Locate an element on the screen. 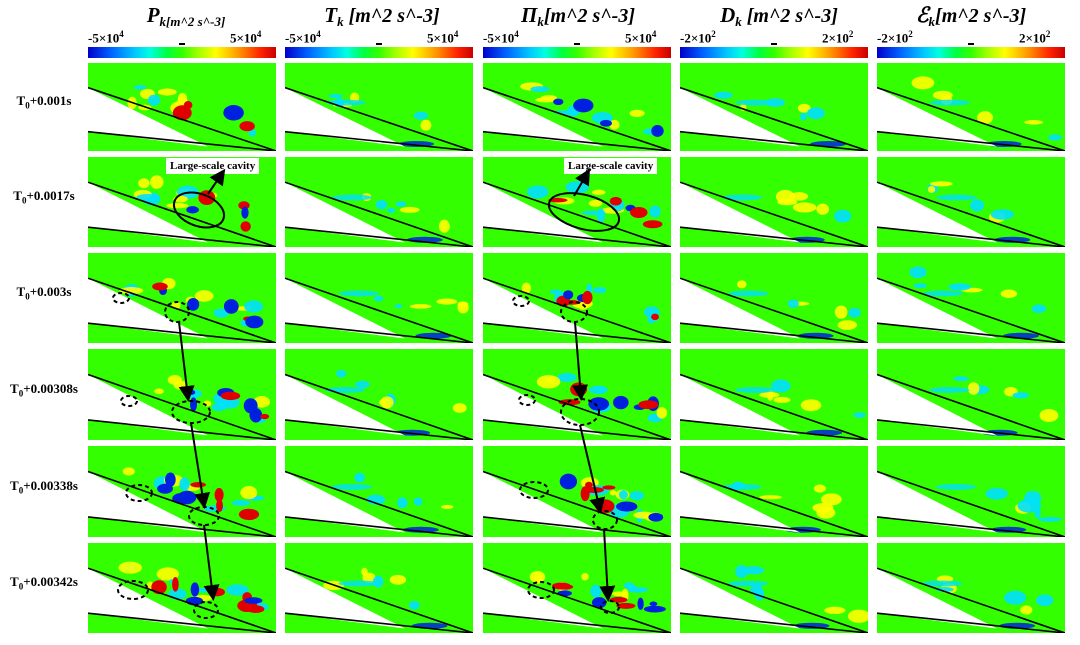 The height and width of the screenshot is (645, 1080). row-time-suffix: +0.00338s is located at coordinates (50, 485).